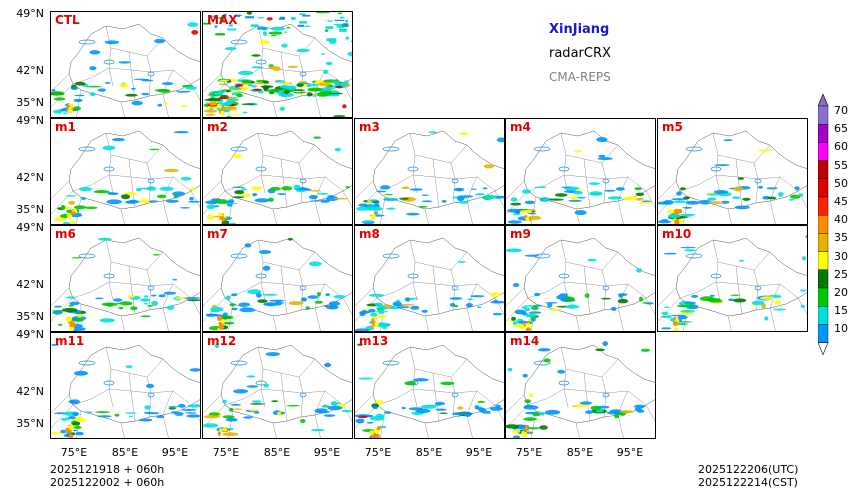 This screenshot has width=860, height=501. I want to click on panel-label: m4, so click(520, 127).